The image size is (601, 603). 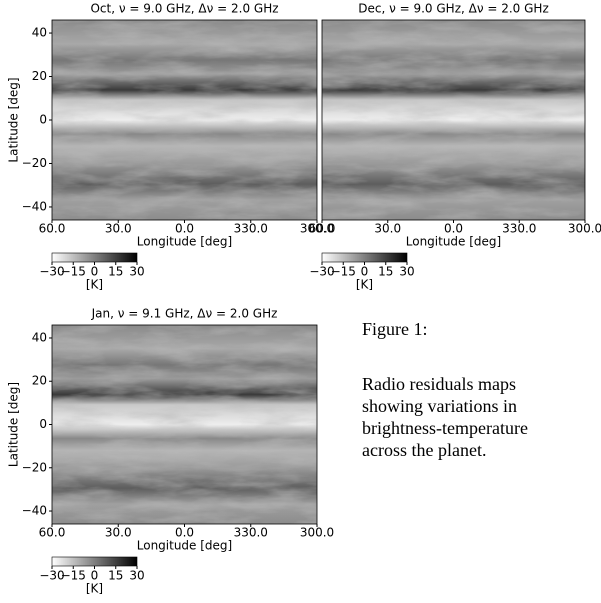 I want to click on caption-line: Radio residuals maps, so click(x=439, y=384).